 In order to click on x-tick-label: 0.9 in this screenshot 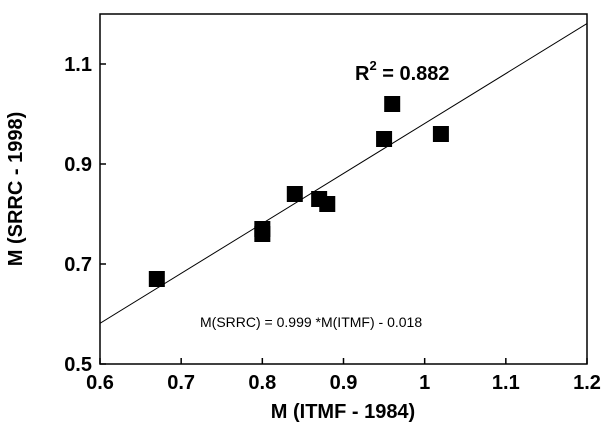, I will do `click(344, 383)`.